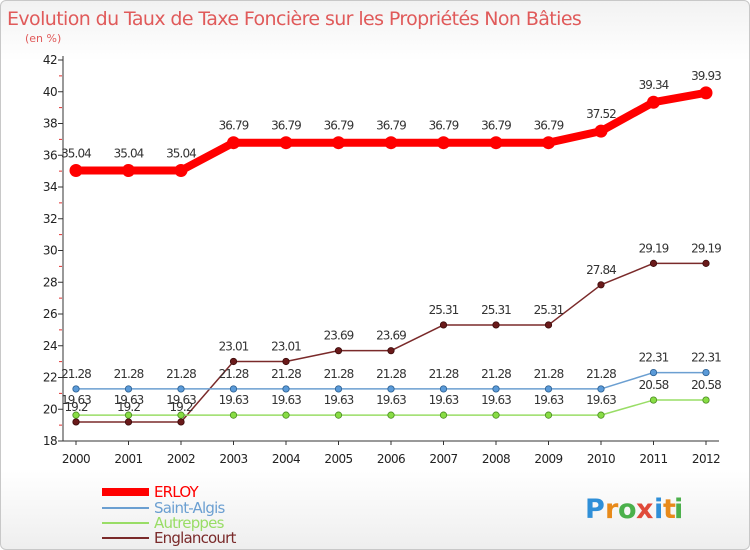  Describe the element at coordinates (189, 523) in the screenshot. I see `legend-label-autreppes: Autreppes` at that location.